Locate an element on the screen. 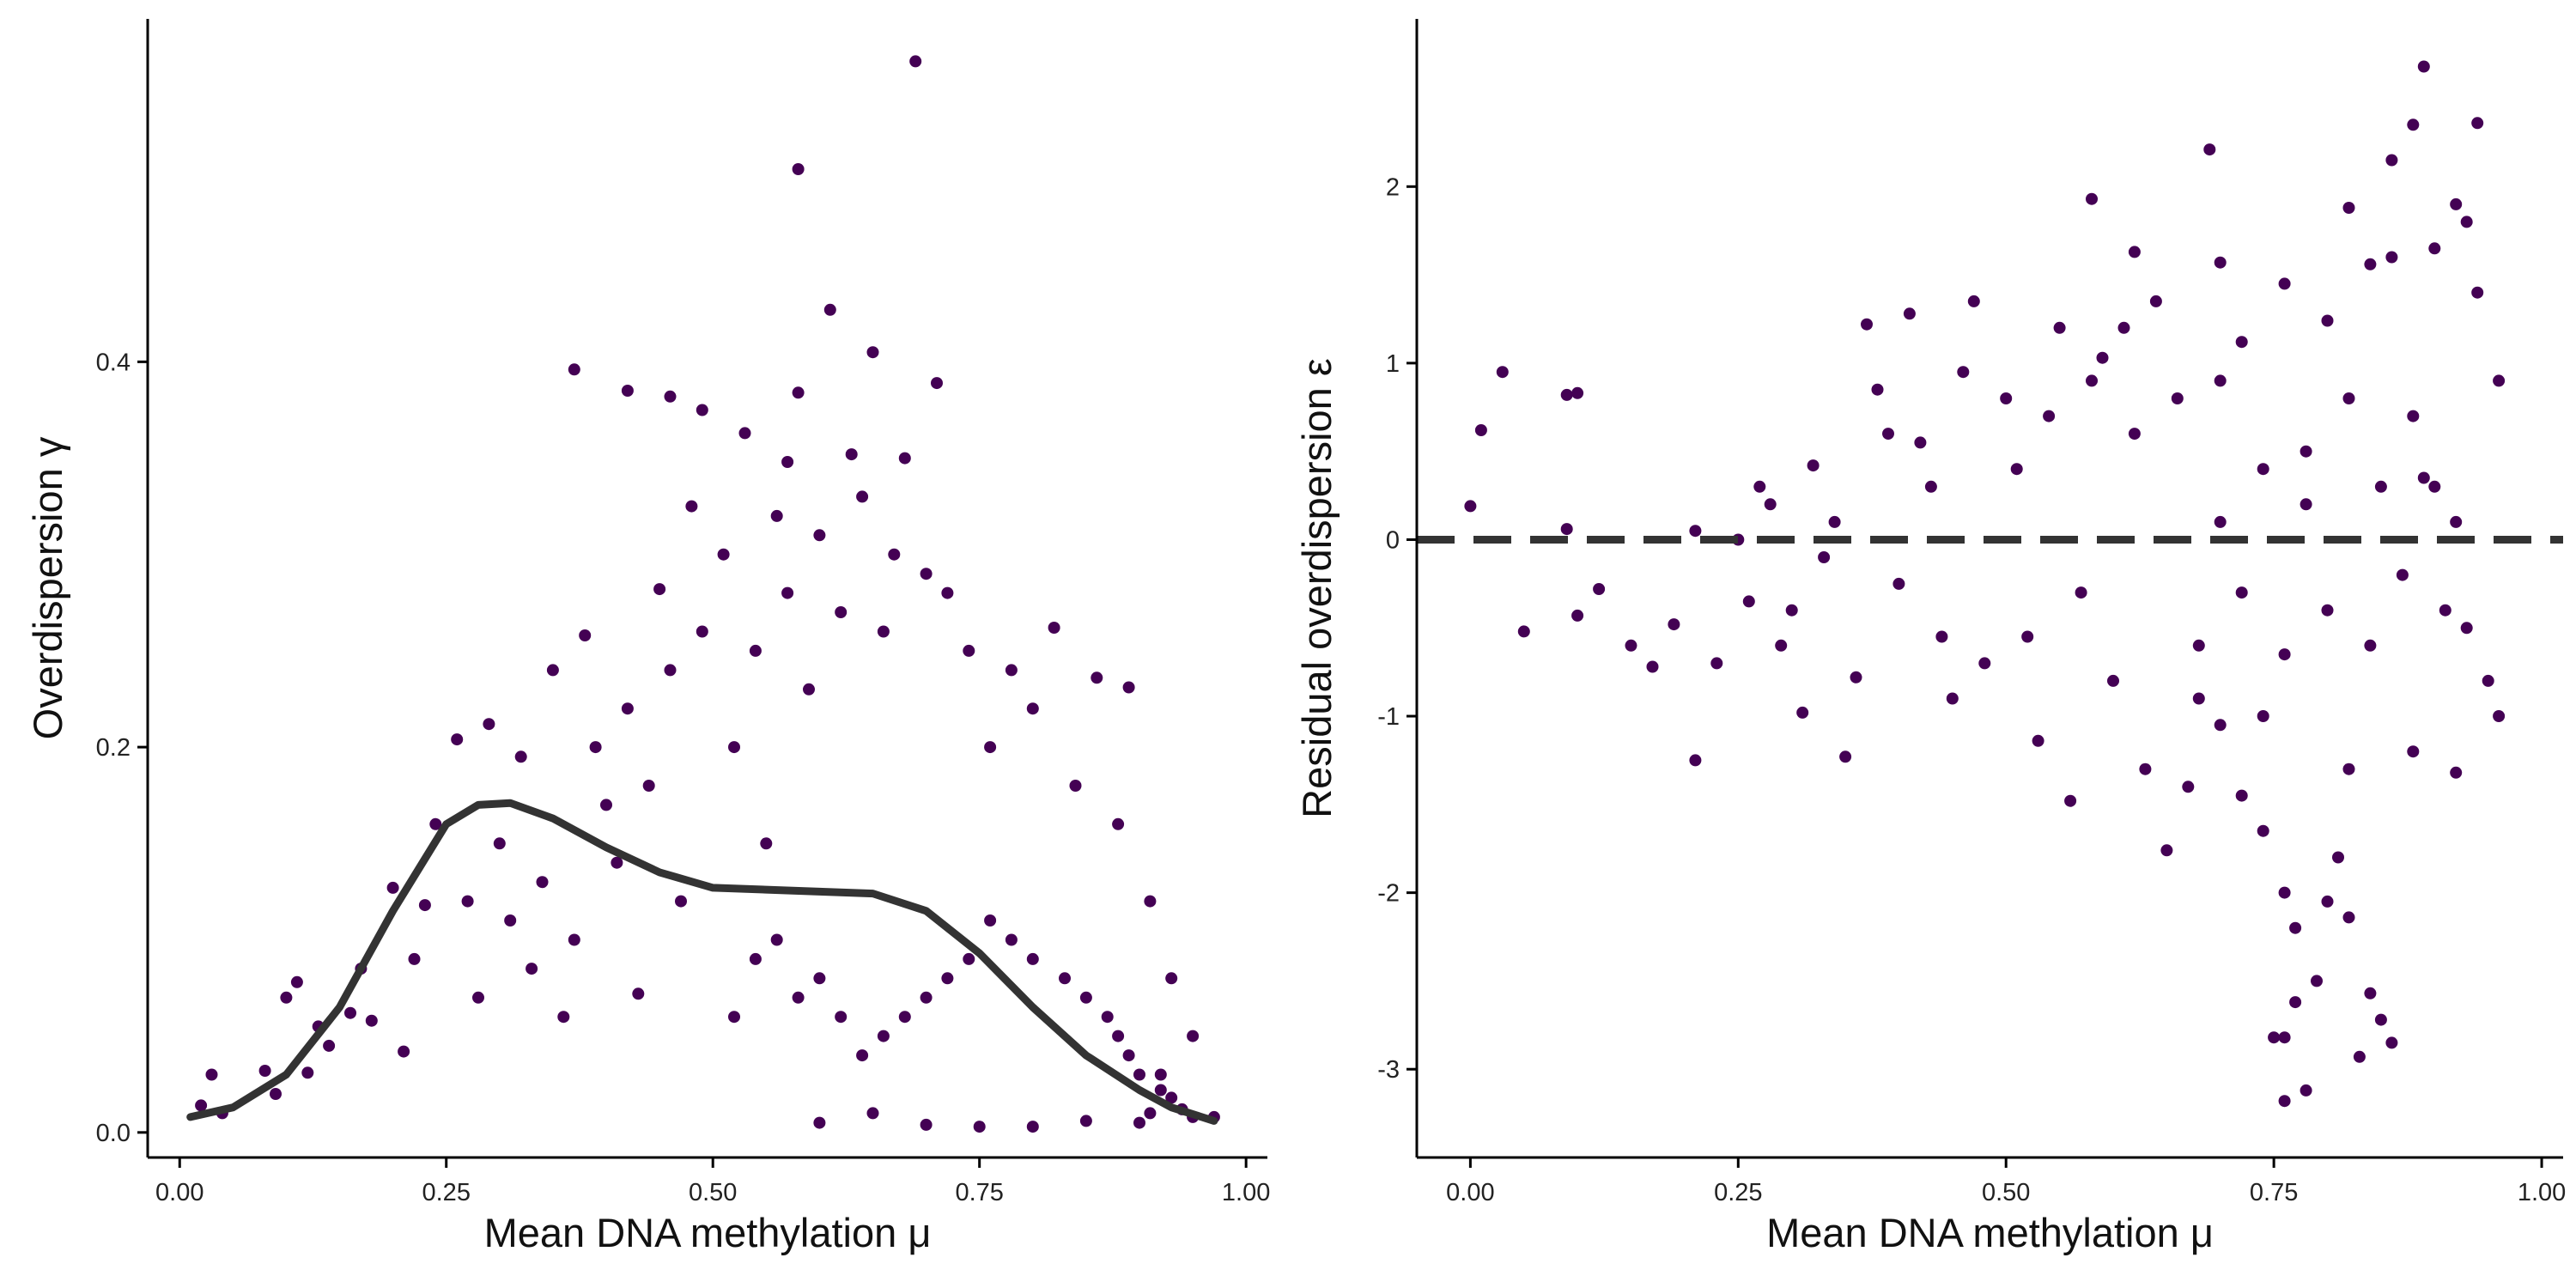  right-x-axis-title: Mean DNA methylation μ is located at coordinates (1990, 1232).